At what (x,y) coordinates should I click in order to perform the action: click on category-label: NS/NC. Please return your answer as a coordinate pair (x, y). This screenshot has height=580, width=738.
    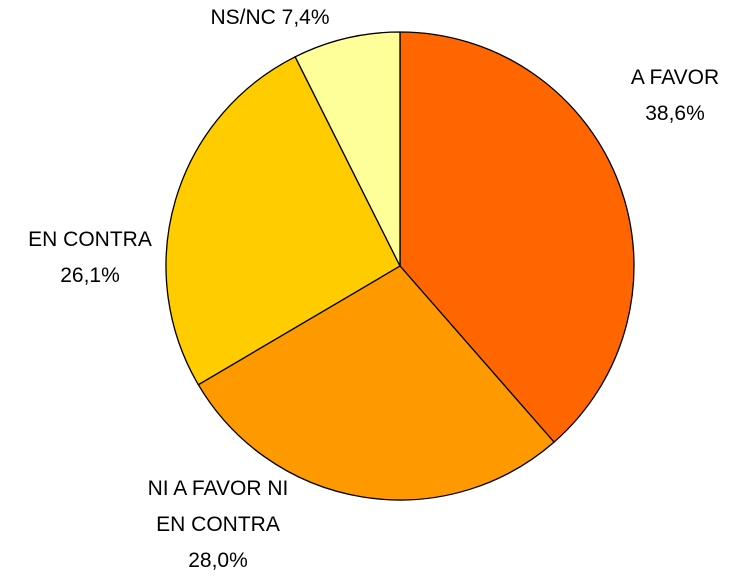
    Looking at the image, I should click on (243, 17).